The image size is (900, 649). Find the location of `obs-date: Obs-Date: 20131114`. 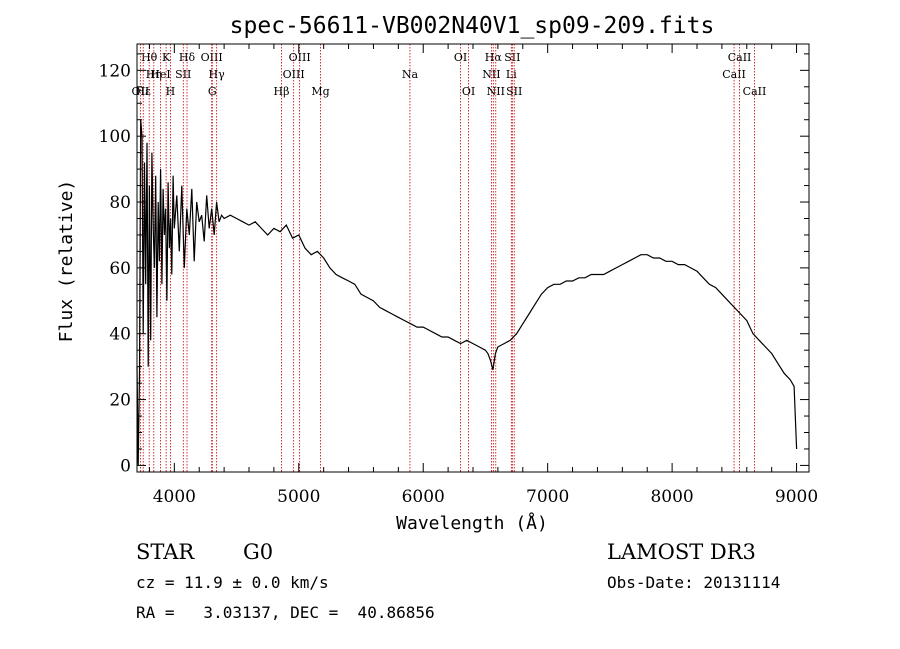

obs-date: Obs-Date: 20131114 is located at coordinates (694, 582).